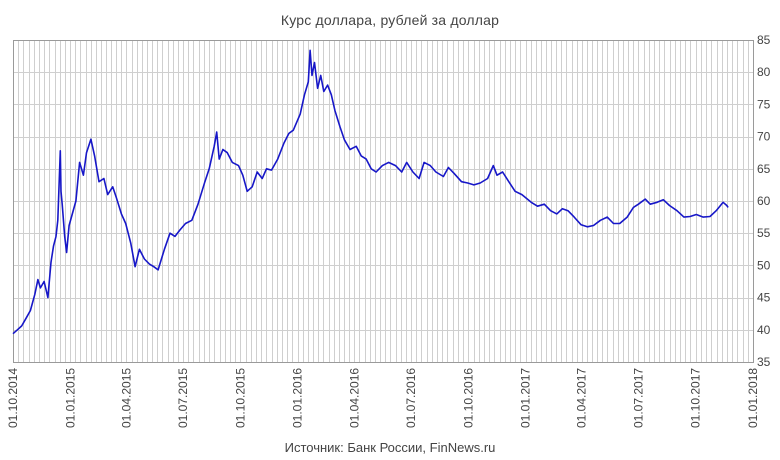 The height and width of the screenshot is (460, 780). Describe the element at coordinates (126, 398) in the screenshot. I see `x-tick-label: 01.04.2015` at that location.